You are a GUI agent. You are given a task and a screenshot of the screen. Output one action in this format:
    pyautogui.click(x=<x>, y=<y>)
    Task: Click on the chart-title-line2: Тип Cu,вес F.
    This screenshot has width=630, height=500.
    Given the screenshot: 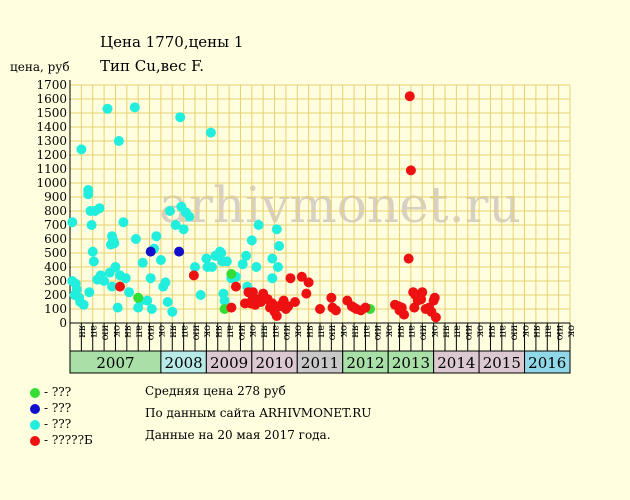 What is the action you would take?
    pyautogui.click(x=152, y=66)
    